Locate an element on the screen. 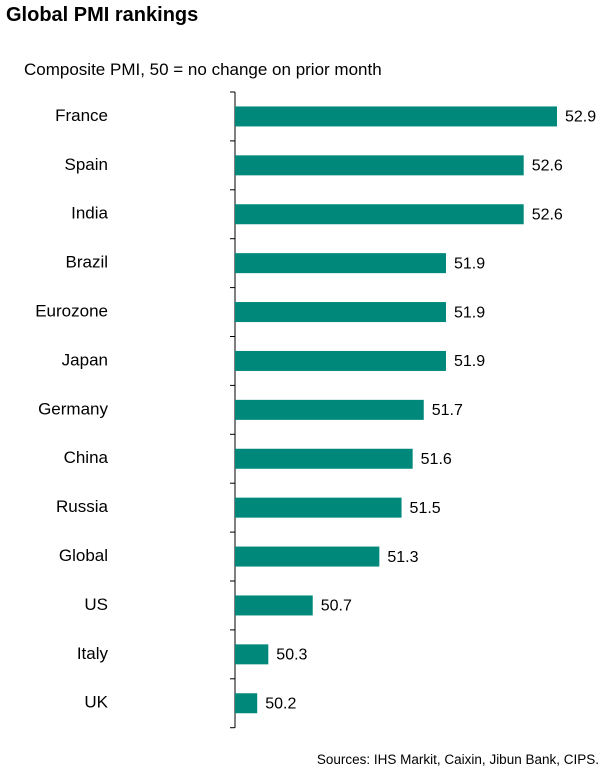 The height and width of the screenshot is (780, 611). category-label: Eurozone is located at coordinates (71, 311).